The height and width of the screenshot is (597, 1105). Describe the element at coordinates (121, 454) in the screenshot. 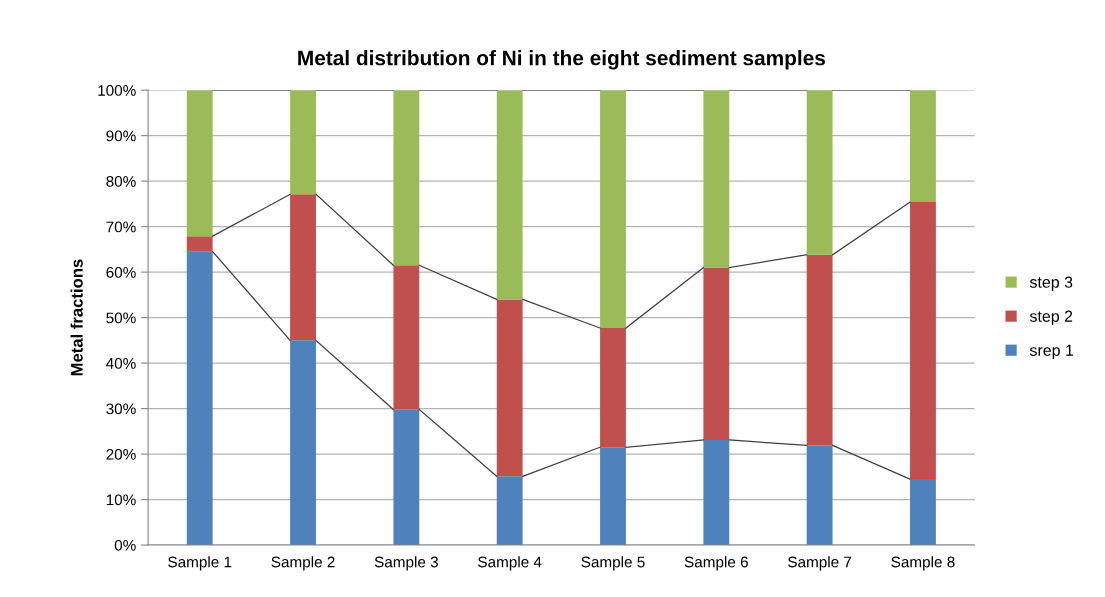

I see `y-tick-label: 20%` at that location.